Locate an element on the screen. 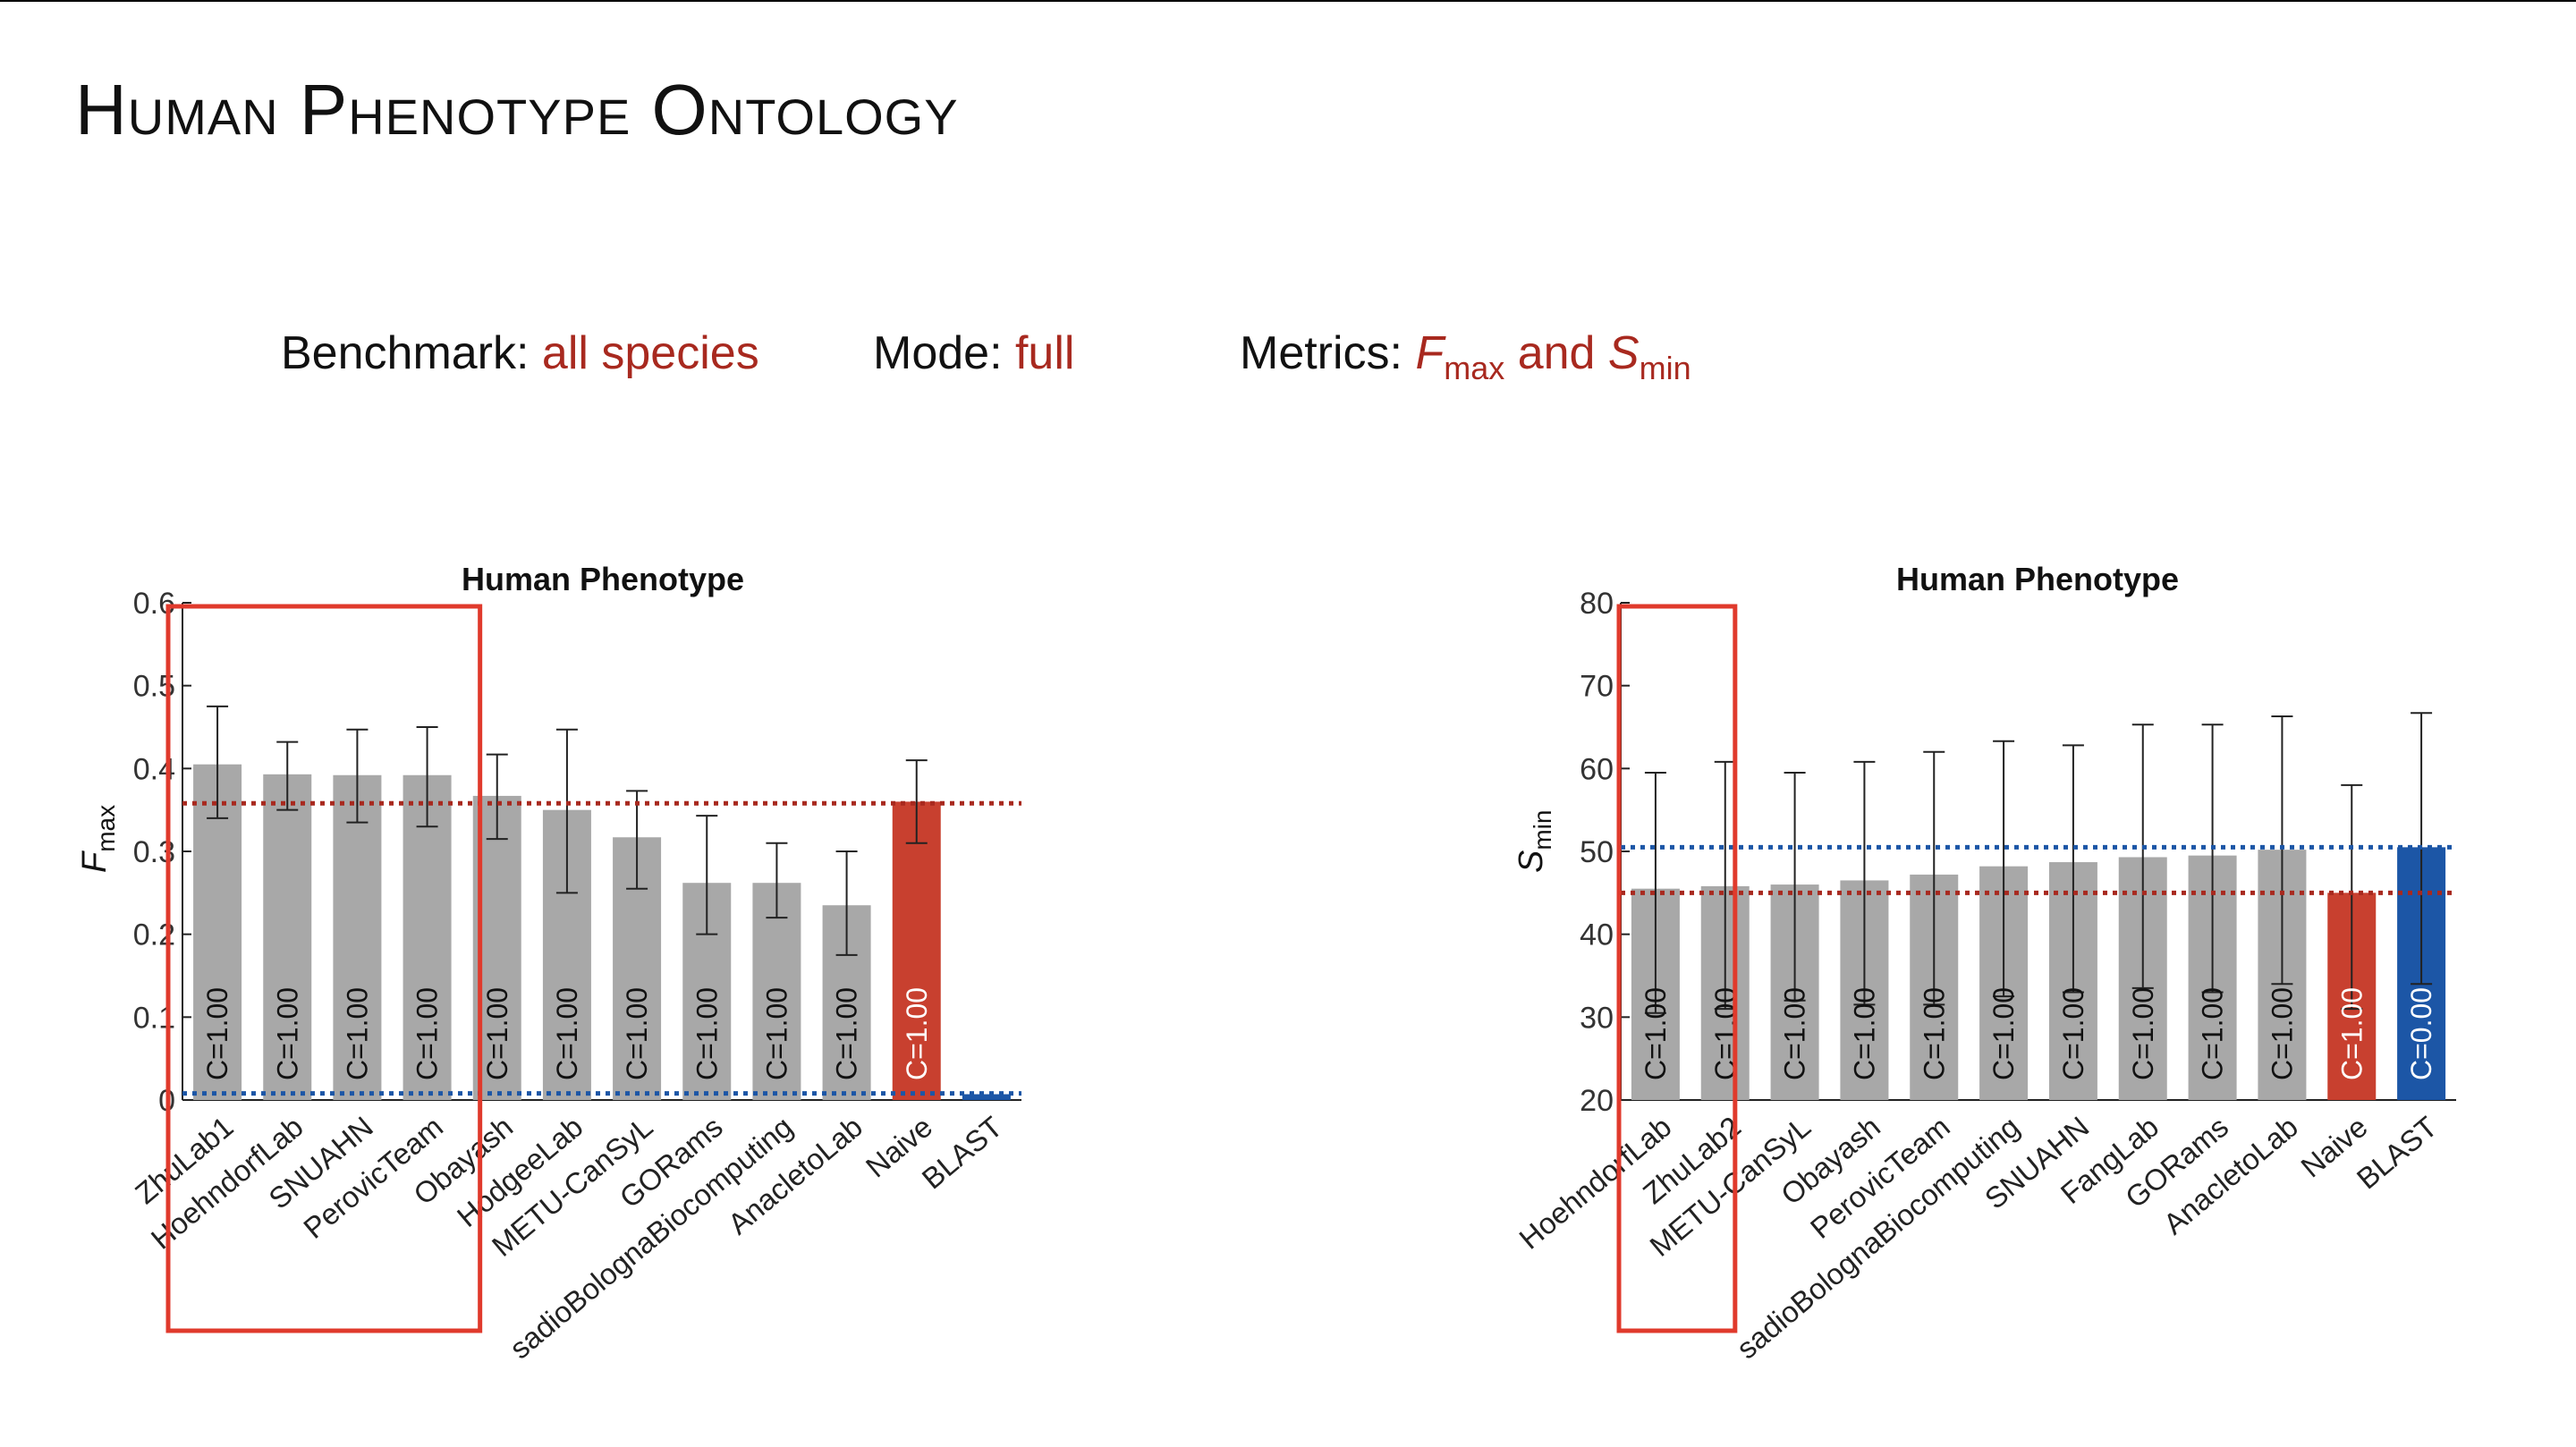 The width and height of the screenshot is (2576, 1447). y-tick-label: 20 is located at coordinates (1597, 1101).